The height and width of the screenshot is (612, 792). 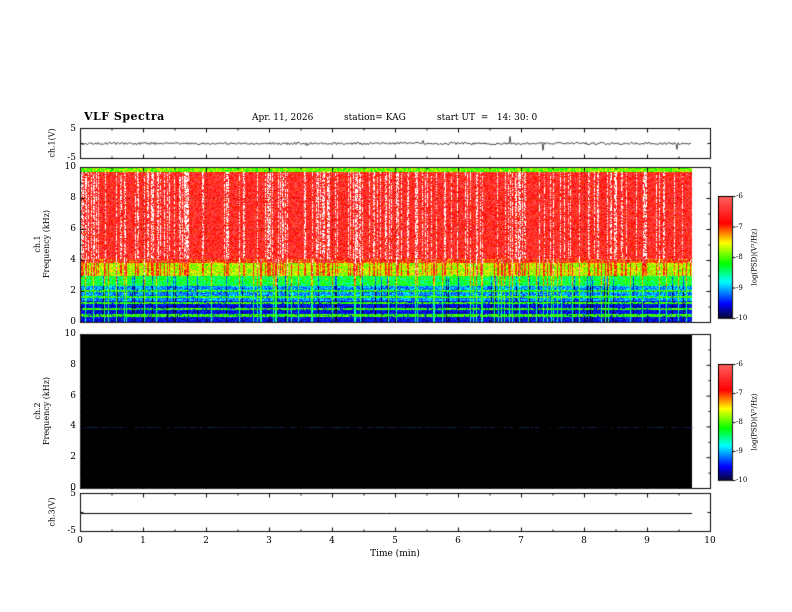 I want to click on start-ut-label: start UT = 14: 30: 0, so click(x=487, y=118).